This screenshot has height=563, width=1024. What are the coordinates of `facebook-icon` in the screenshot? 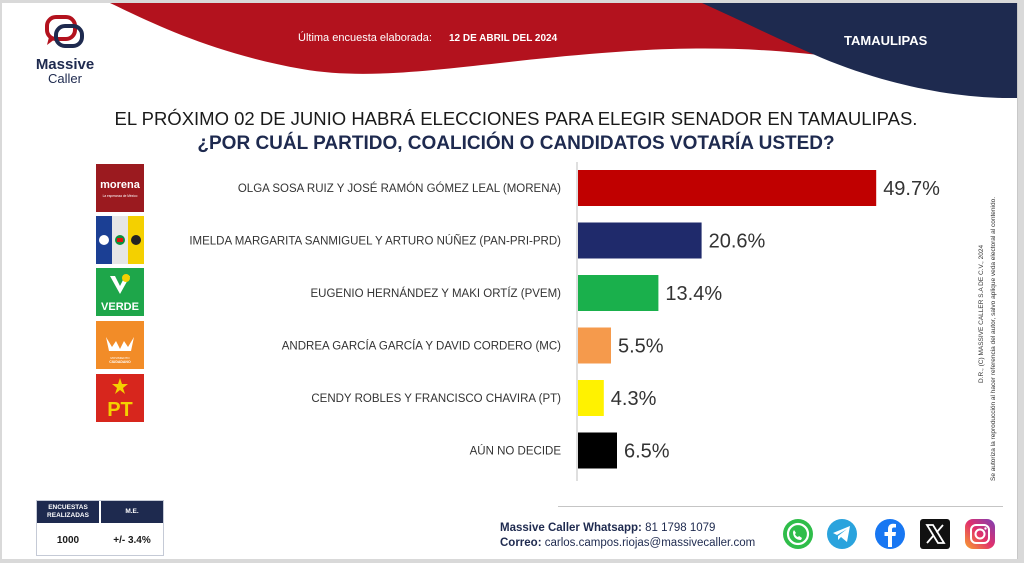 It's located at (890, 534).